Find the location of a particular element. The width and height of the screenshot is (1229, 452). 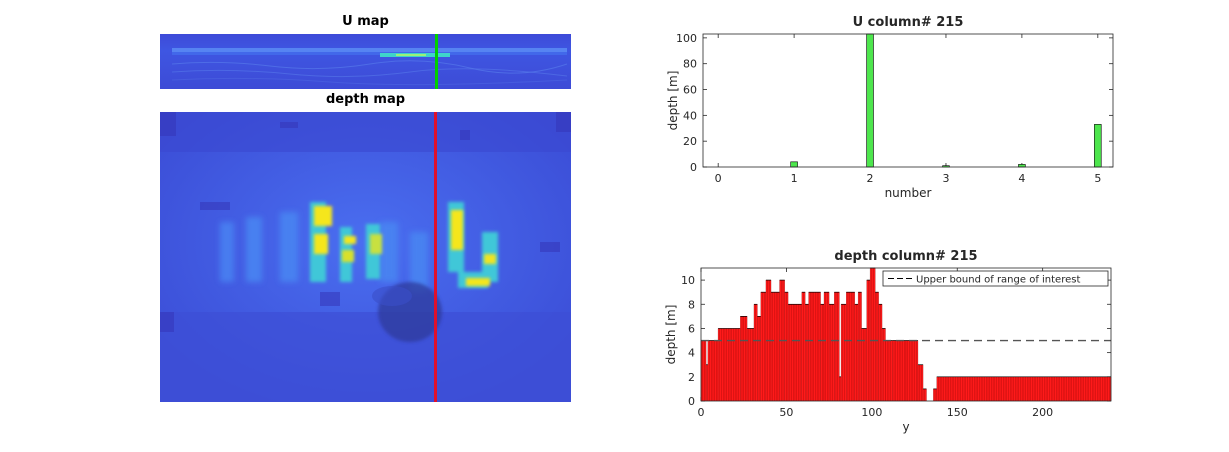

u-chart-ytick-label: 40 is located at coordinates (690, 115).